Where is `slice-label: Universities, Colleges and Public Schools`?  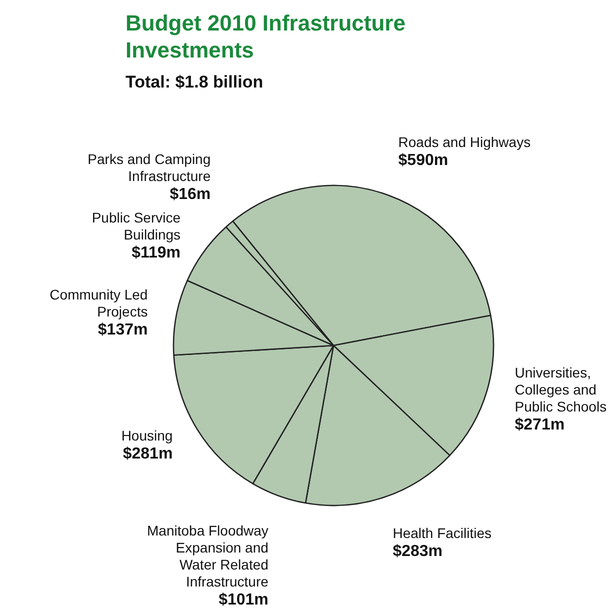
slice-label: Universities, Colleges and Public Schools is located at coordinates (560, 389).